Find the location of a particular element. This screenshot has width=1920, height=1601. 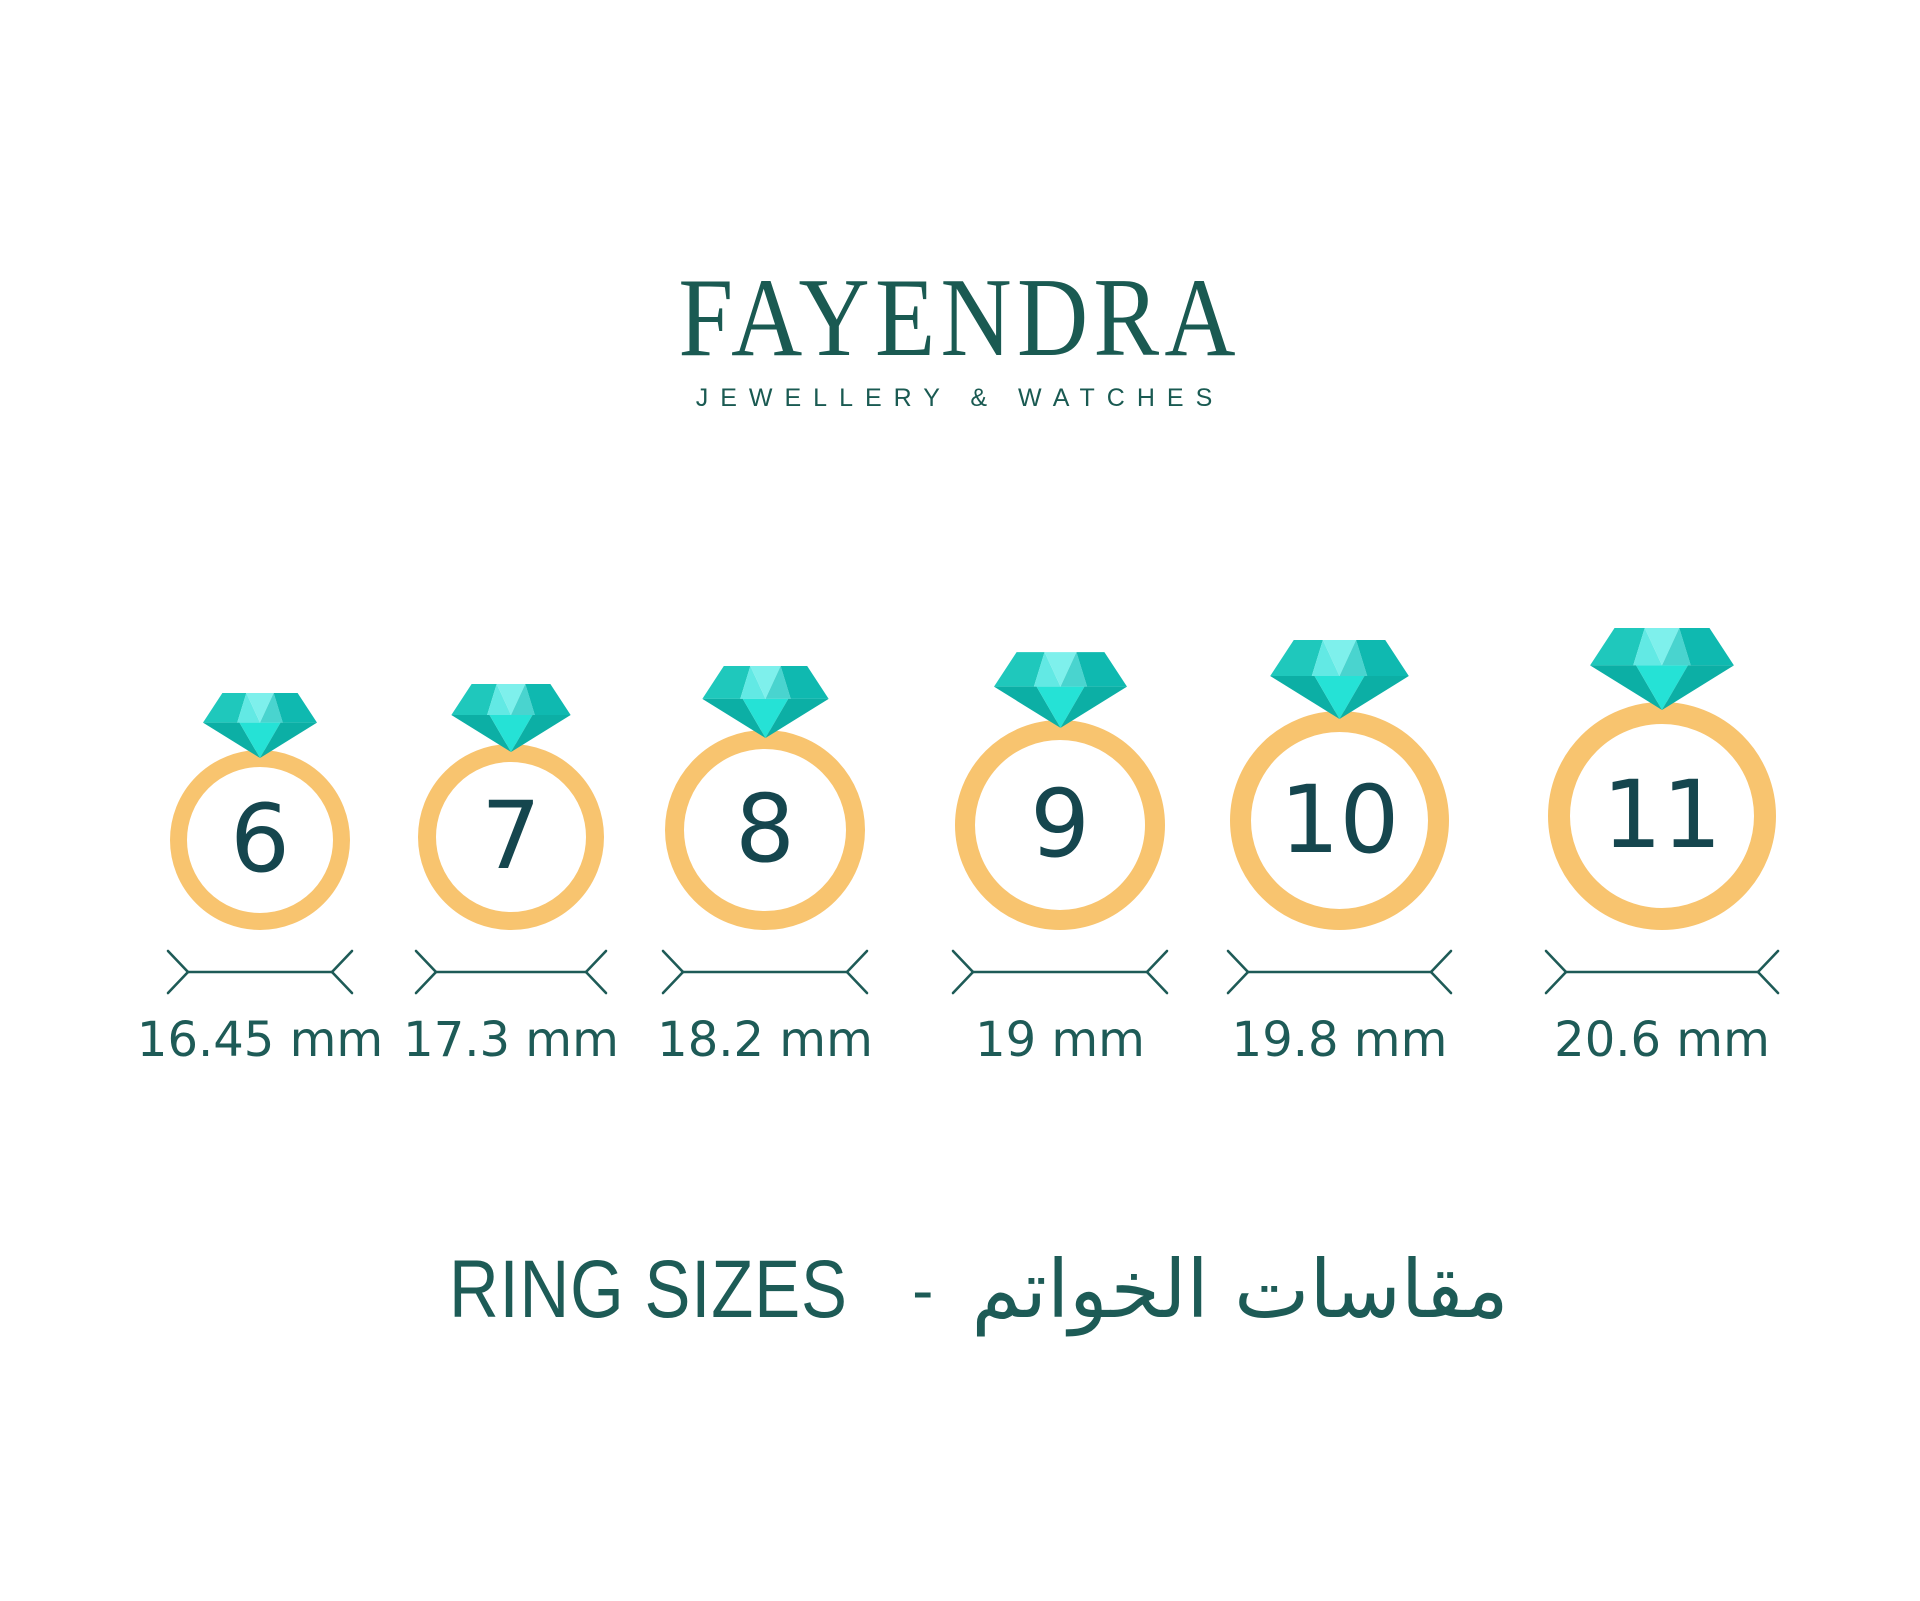

ring-band: 9 is located at coordinates (1060, 825).